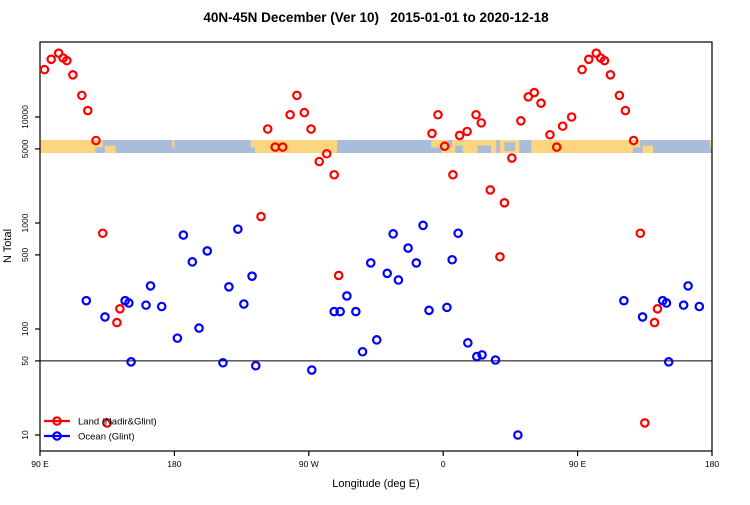 Image resolution: width=750 pixels, height=505 pixels. Describe the element at coordinates (25, 255) in the screenshot. I see `y-tick-label: 500` at that location.